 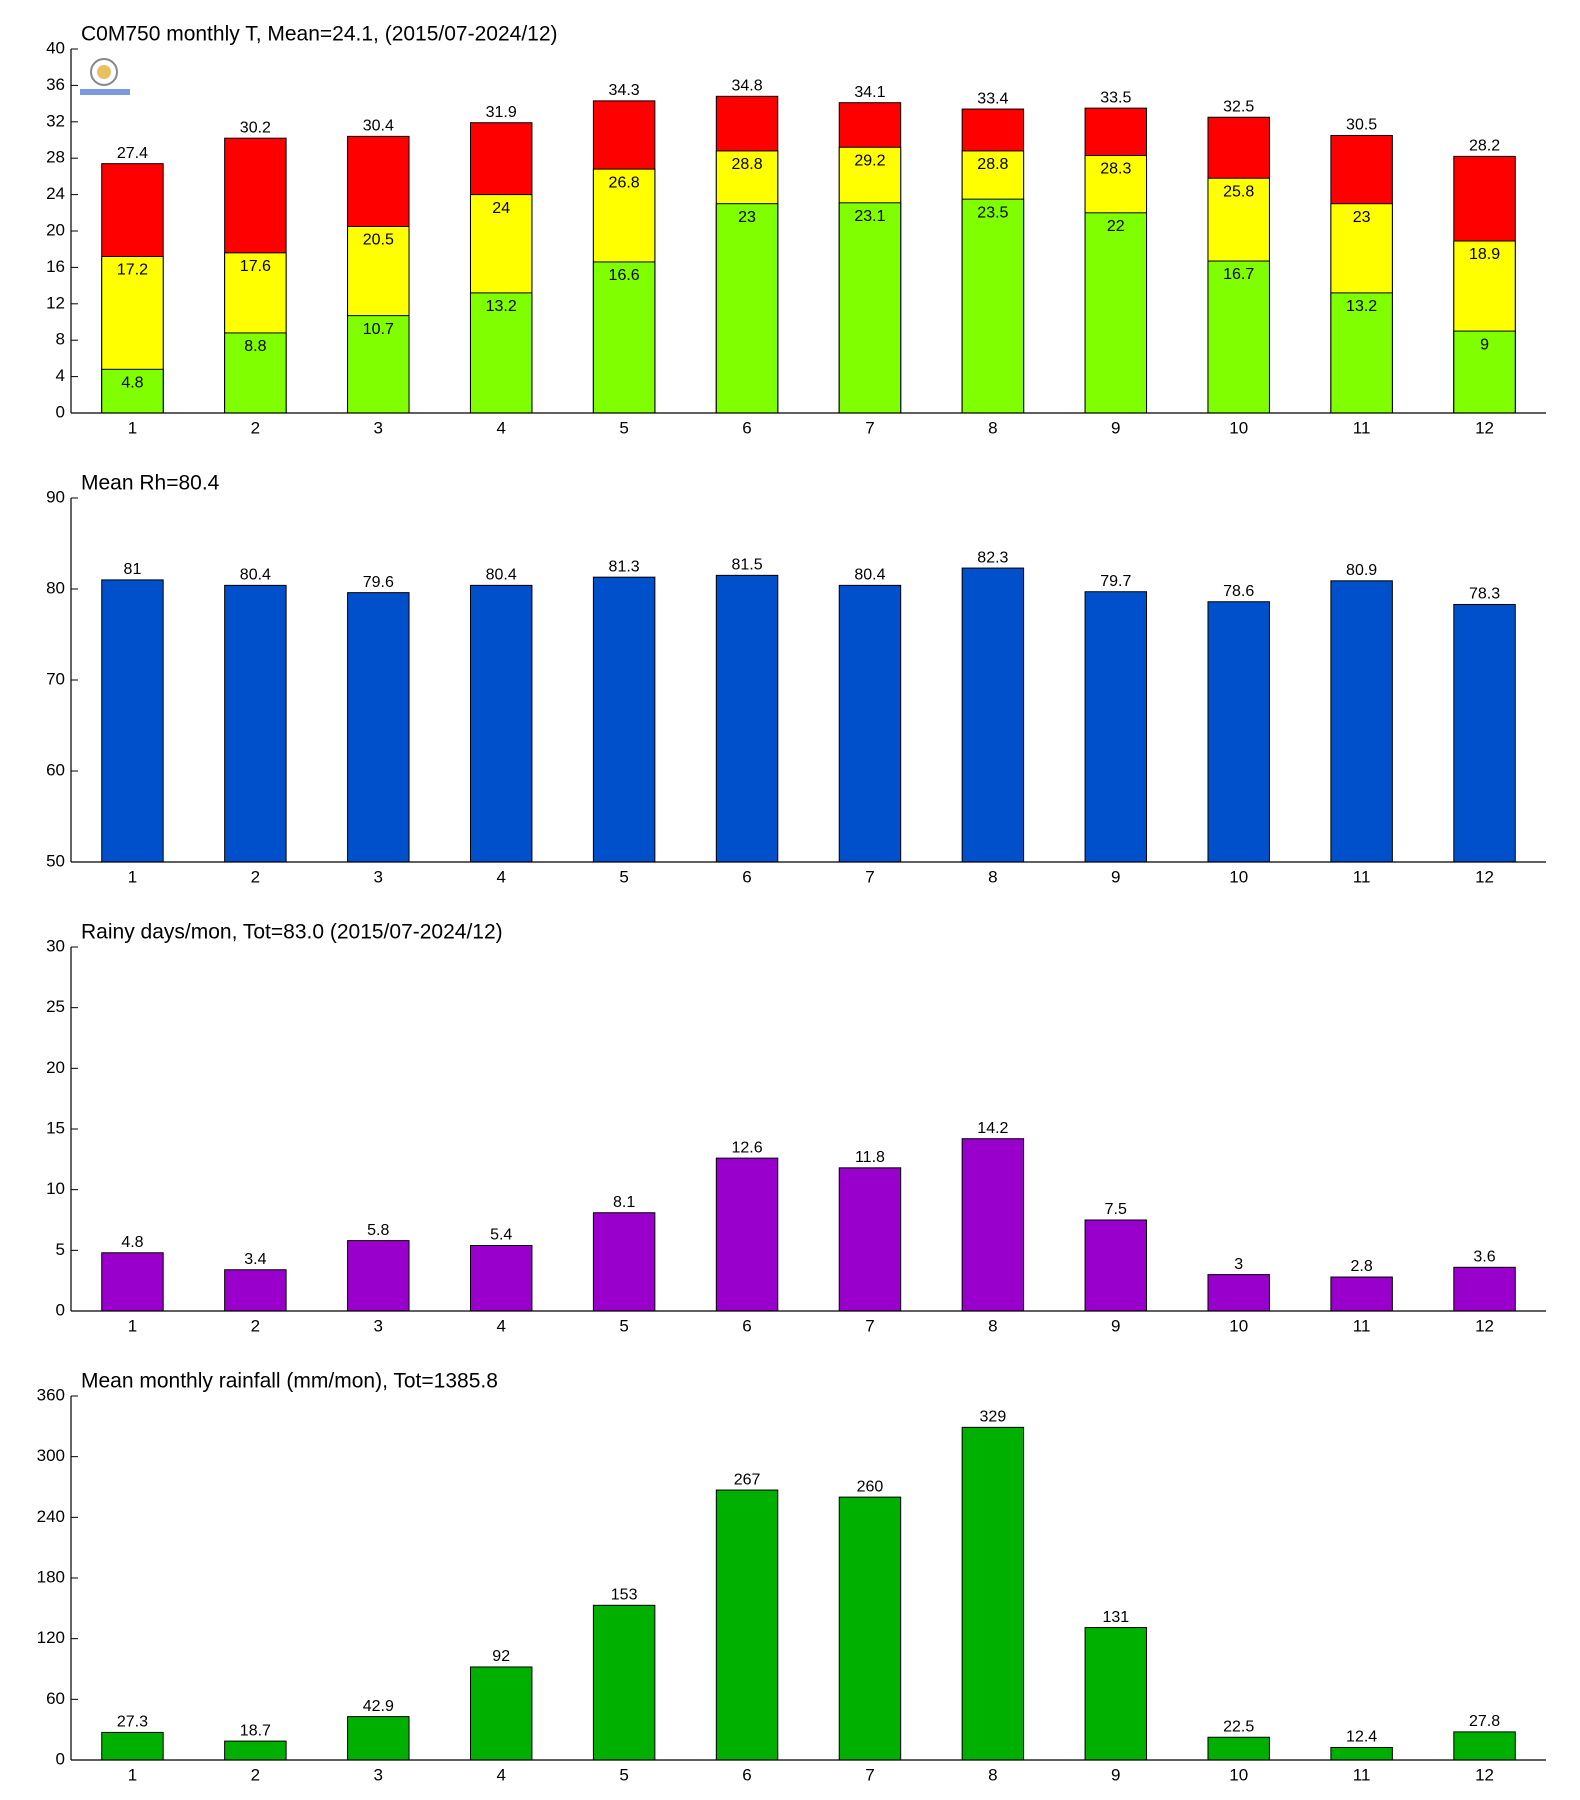 I want to click on value-label: 30.2, so click(x=255, y=127).